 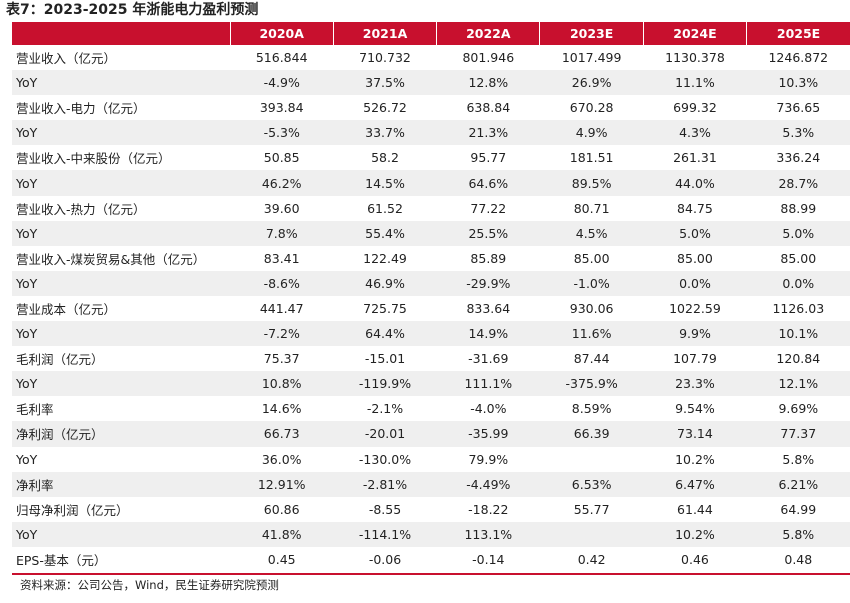 What do you see at coordinates (798, 484) in the screenshot?
I see `table-cell: 6.21%` at bounding box center [798, 484].